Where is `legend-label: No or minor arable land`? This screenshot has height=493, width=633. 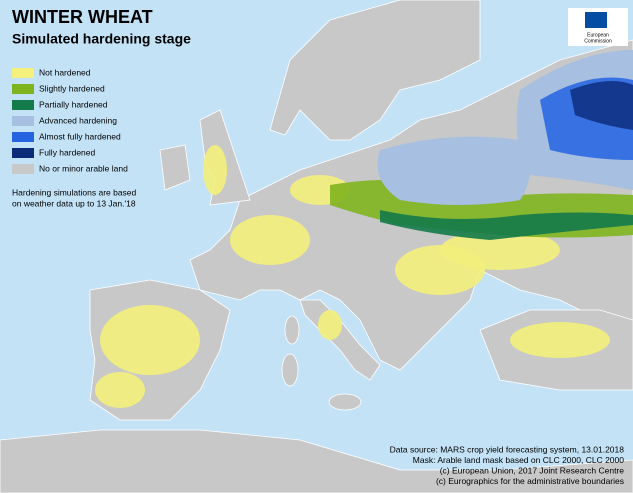 legend-label: No or minor arable land is located at coordinates (83, 168).